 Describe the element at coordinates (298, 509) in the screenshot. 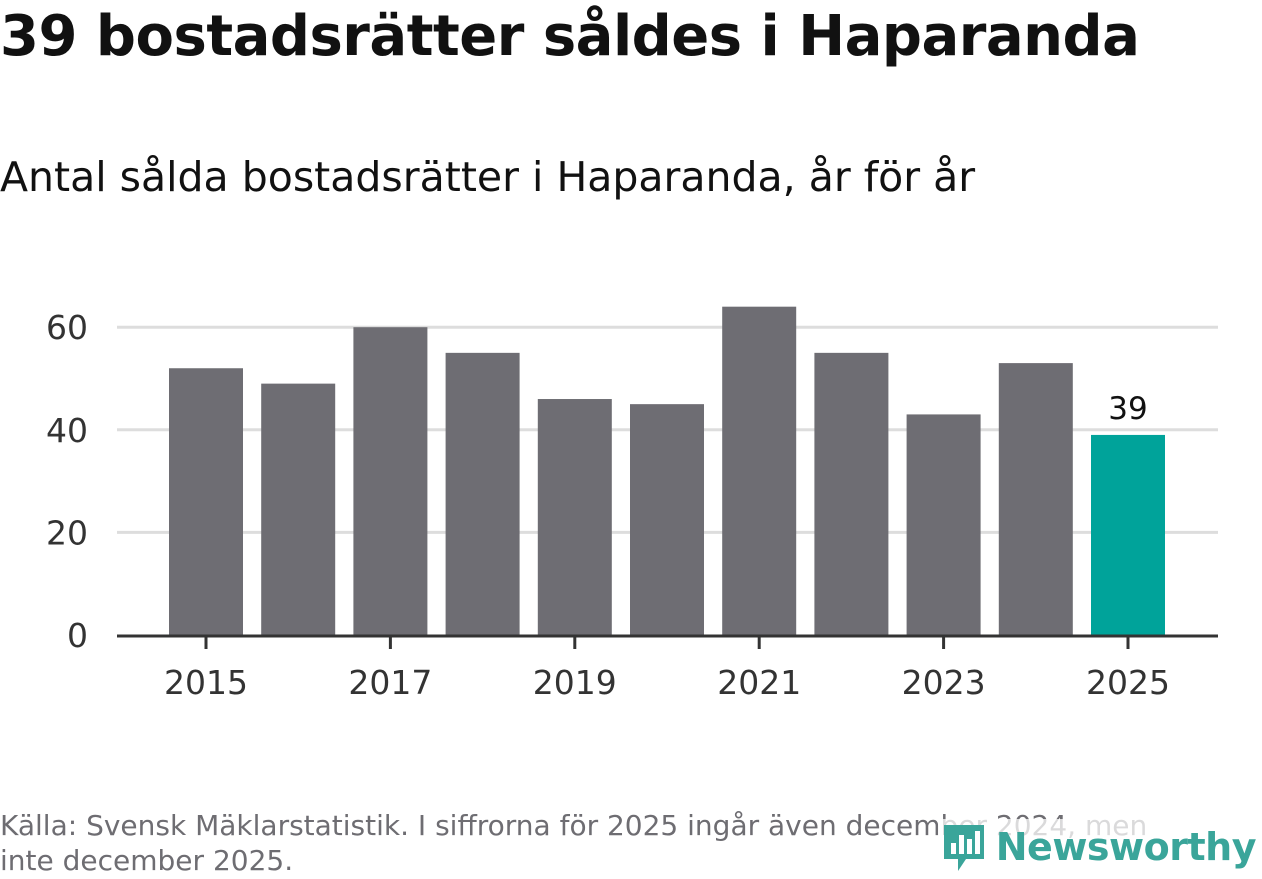

I see `bar-2016` at that location.